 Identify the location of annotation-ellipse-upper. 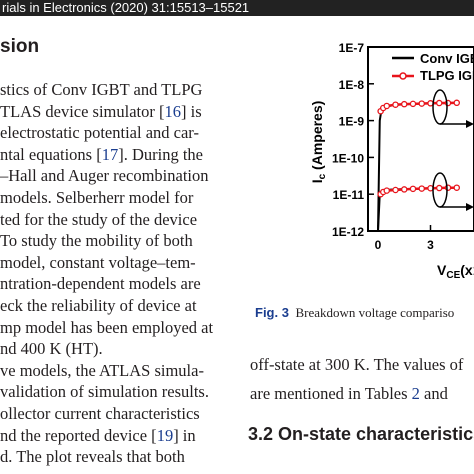
(440, 107).